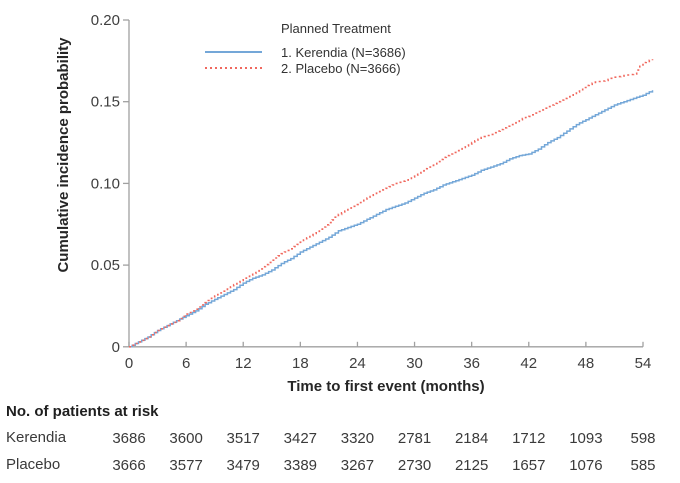 This screenshot has width=680, height=483. What do you see at coordinates (385, 386) in the screenshot?
I see `x-axis-title: Time to first event (months)` at bounding box center [385, 386].